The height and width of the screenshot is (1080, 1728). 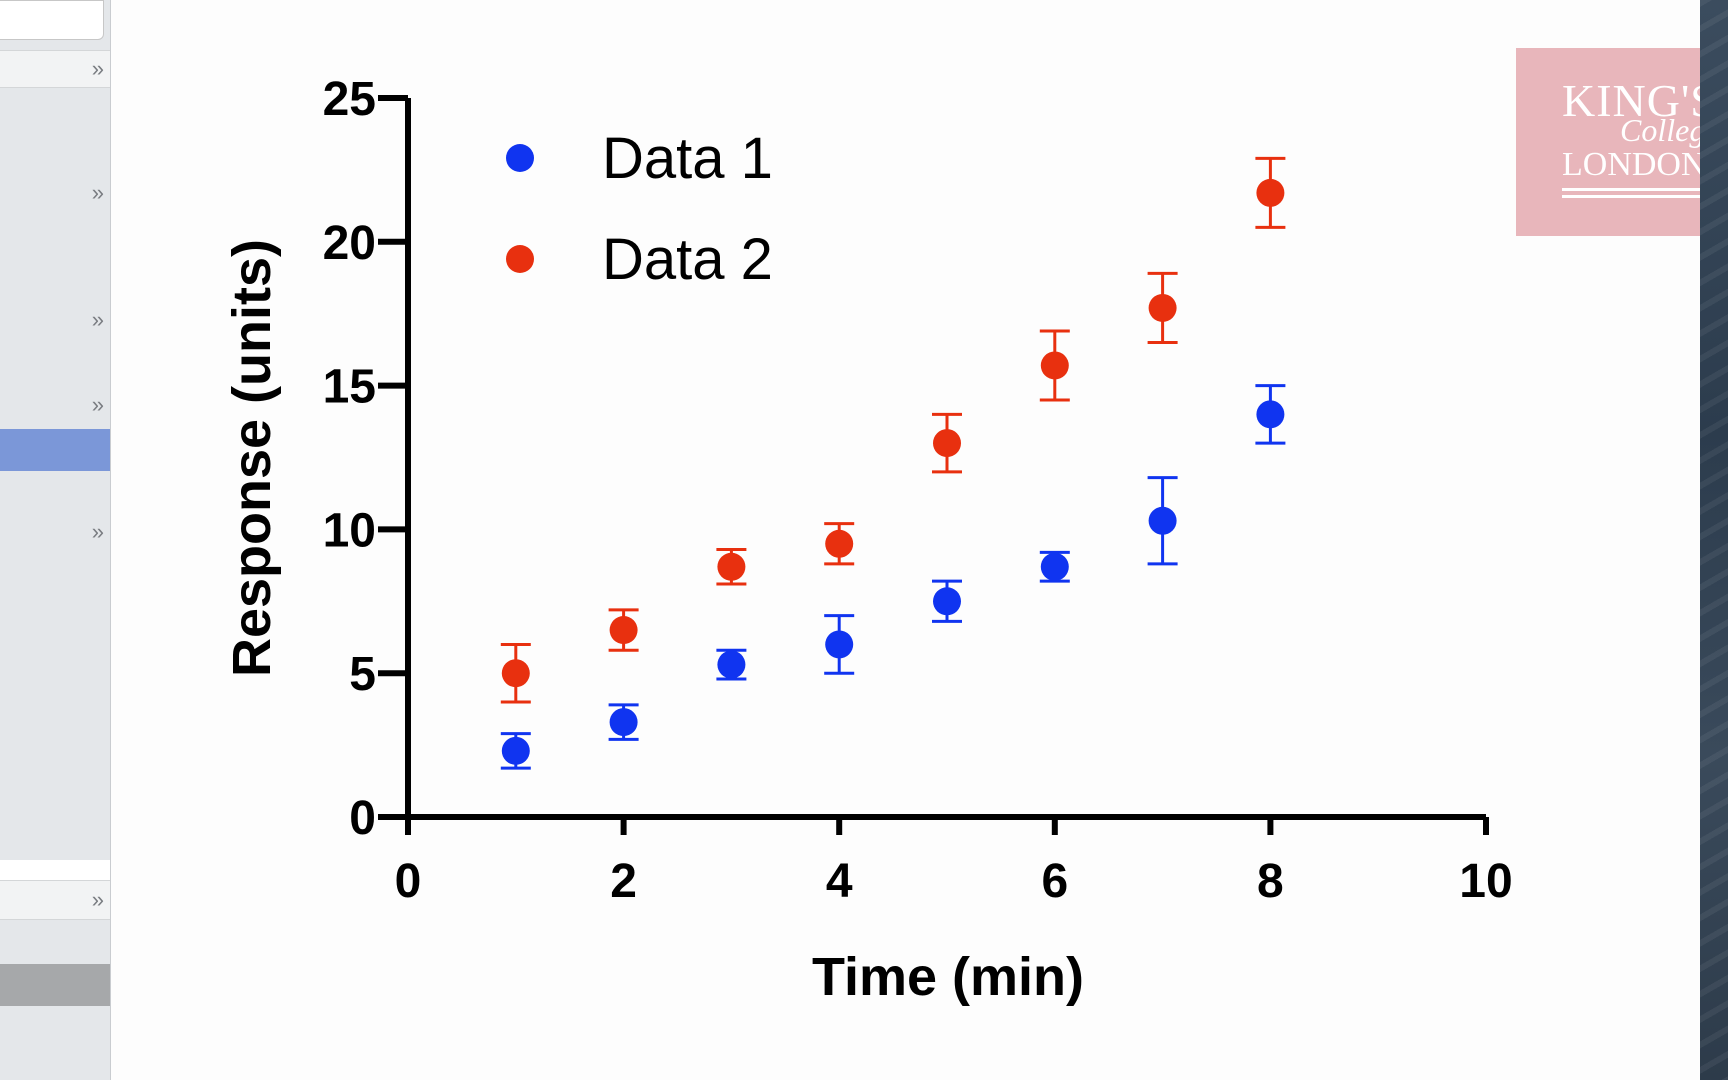 What do you see at coordinates (1639, 100) in the screenshot?
I see `logo-line-kings: KING'S` at bounding box center [1639, 100].